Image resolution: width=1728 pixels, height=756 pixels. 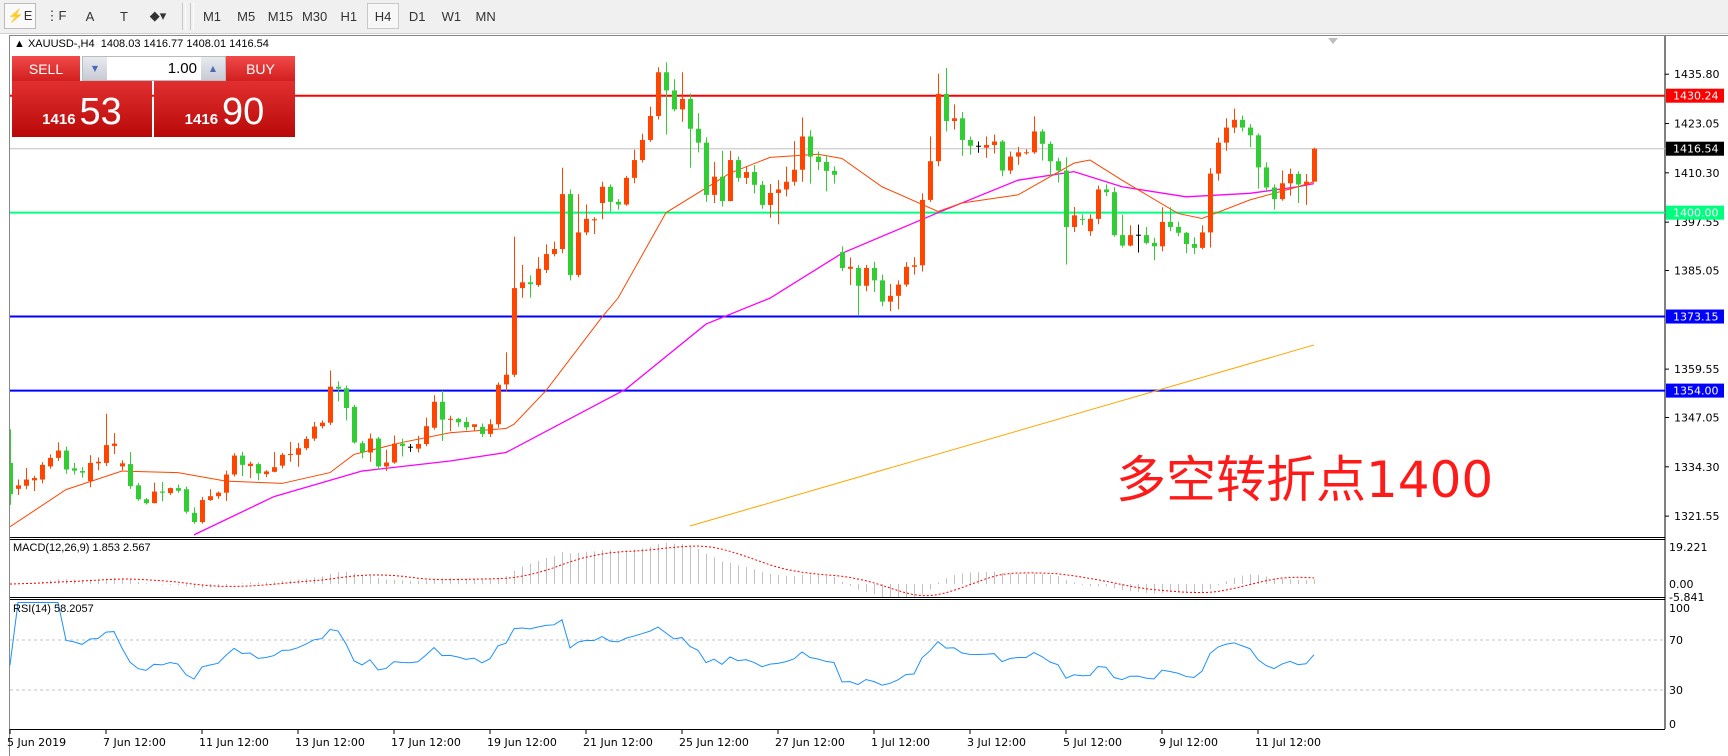 What do you see at coordinates (124, 16) in the screenshot?
I see `text-label-icon: T` at bounding box center [124, 16].